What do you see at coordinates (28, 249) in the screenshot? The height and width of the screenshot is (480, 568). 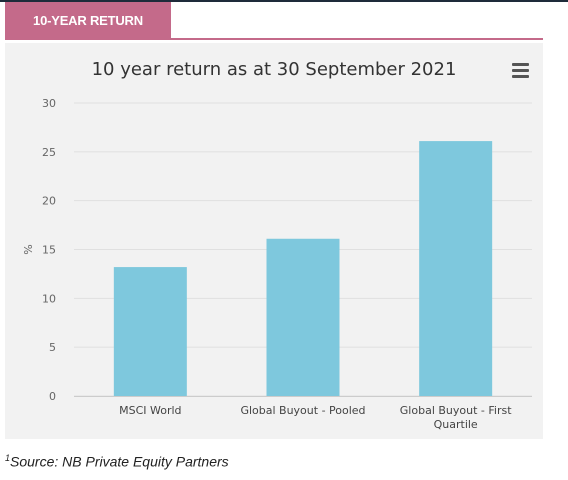 I see `y-axis-label: %` at bounding box center [28, 249].